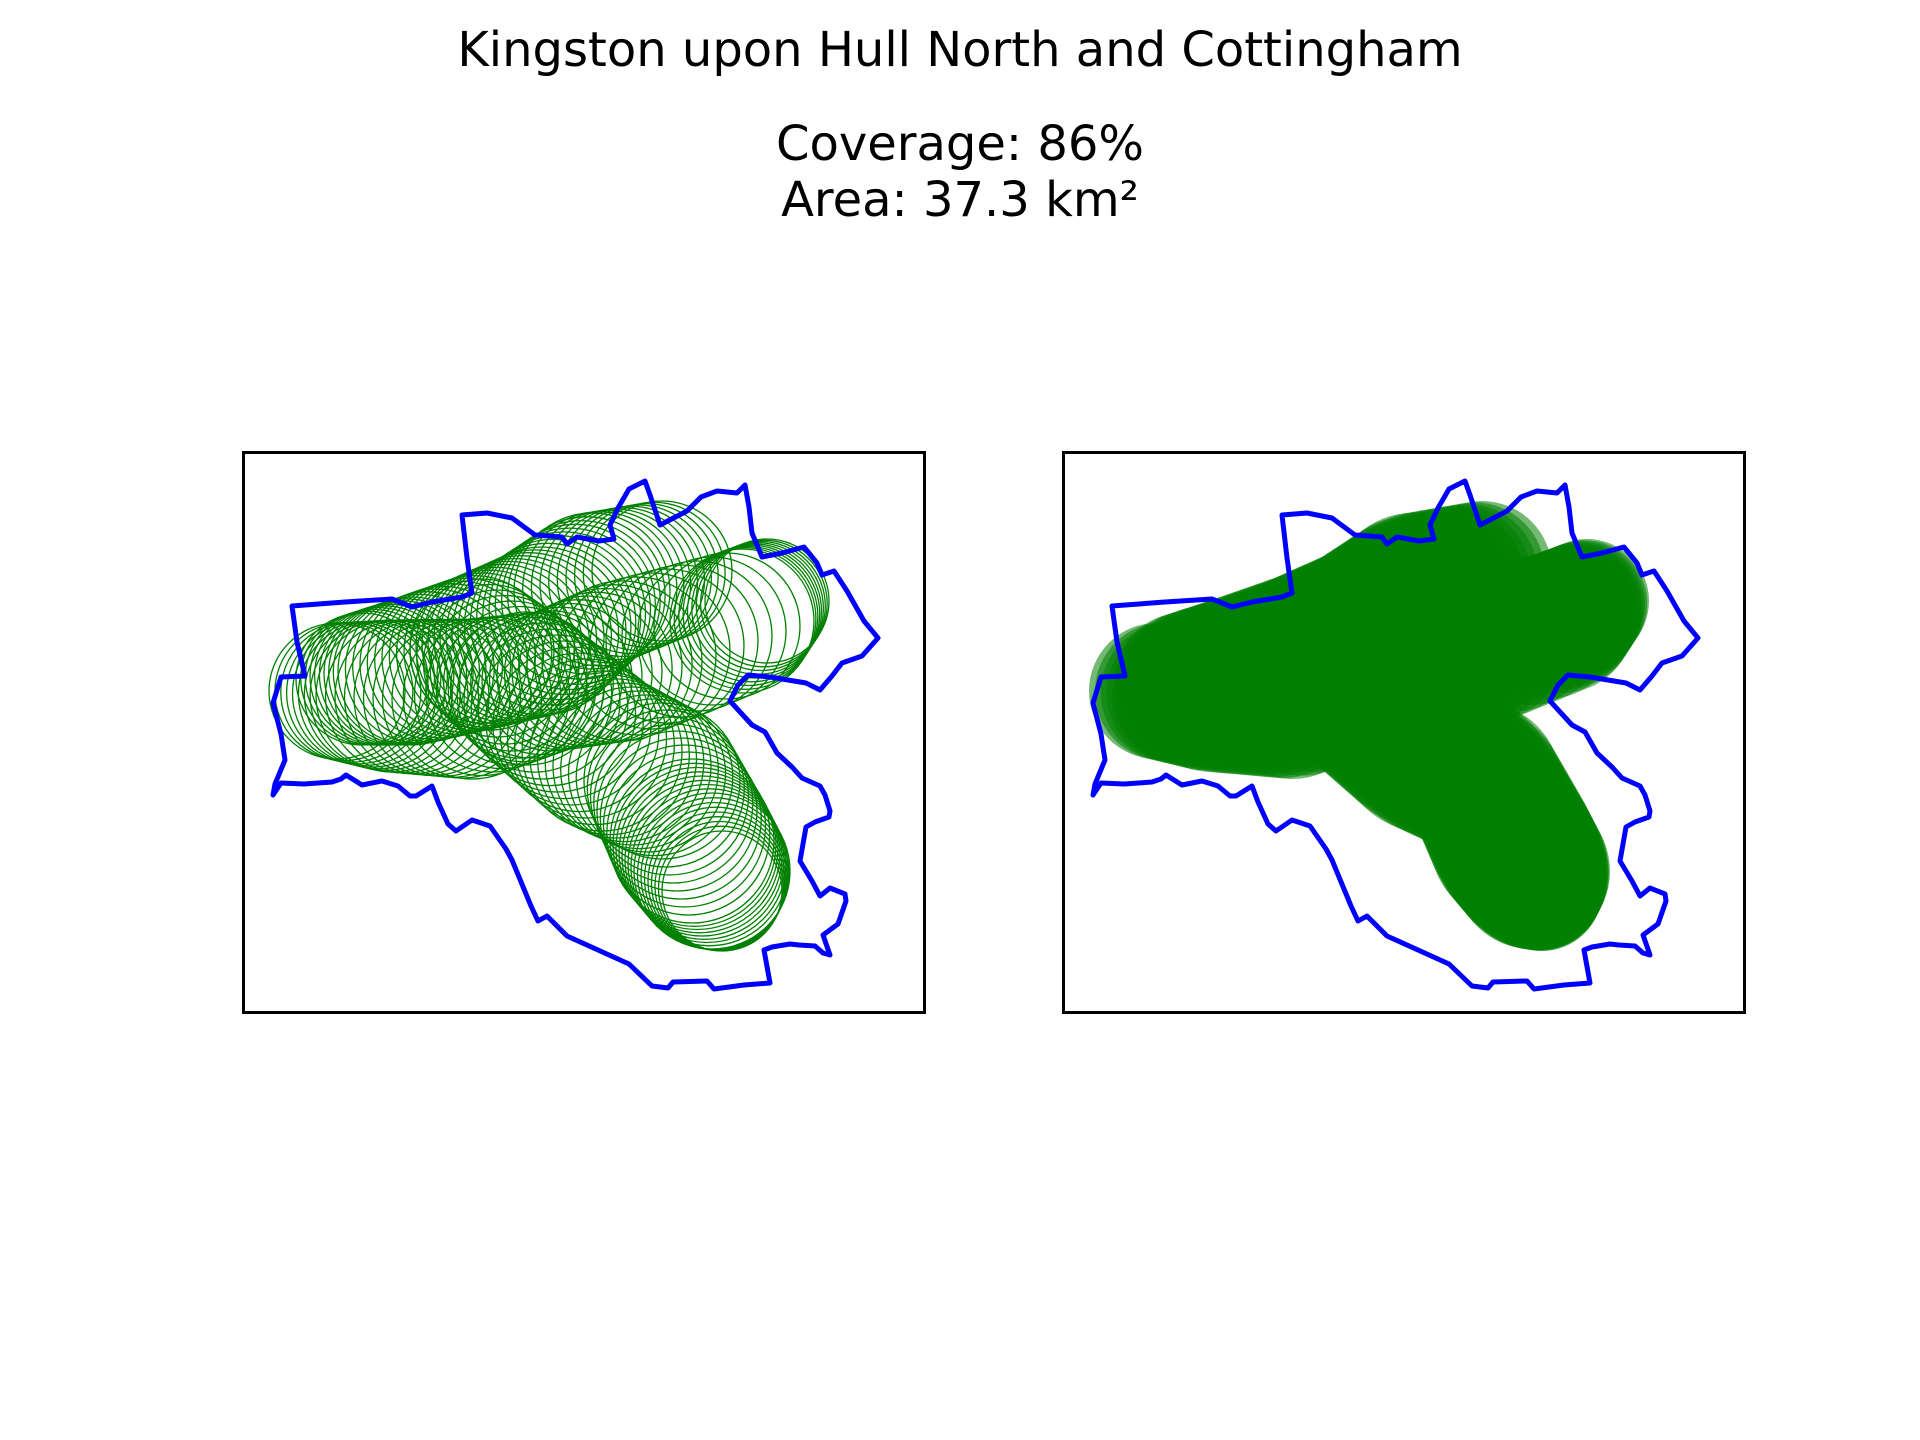 The image size is (1920, 1440). I want to click on map-panel-filled-circles, so click(1404, 732).